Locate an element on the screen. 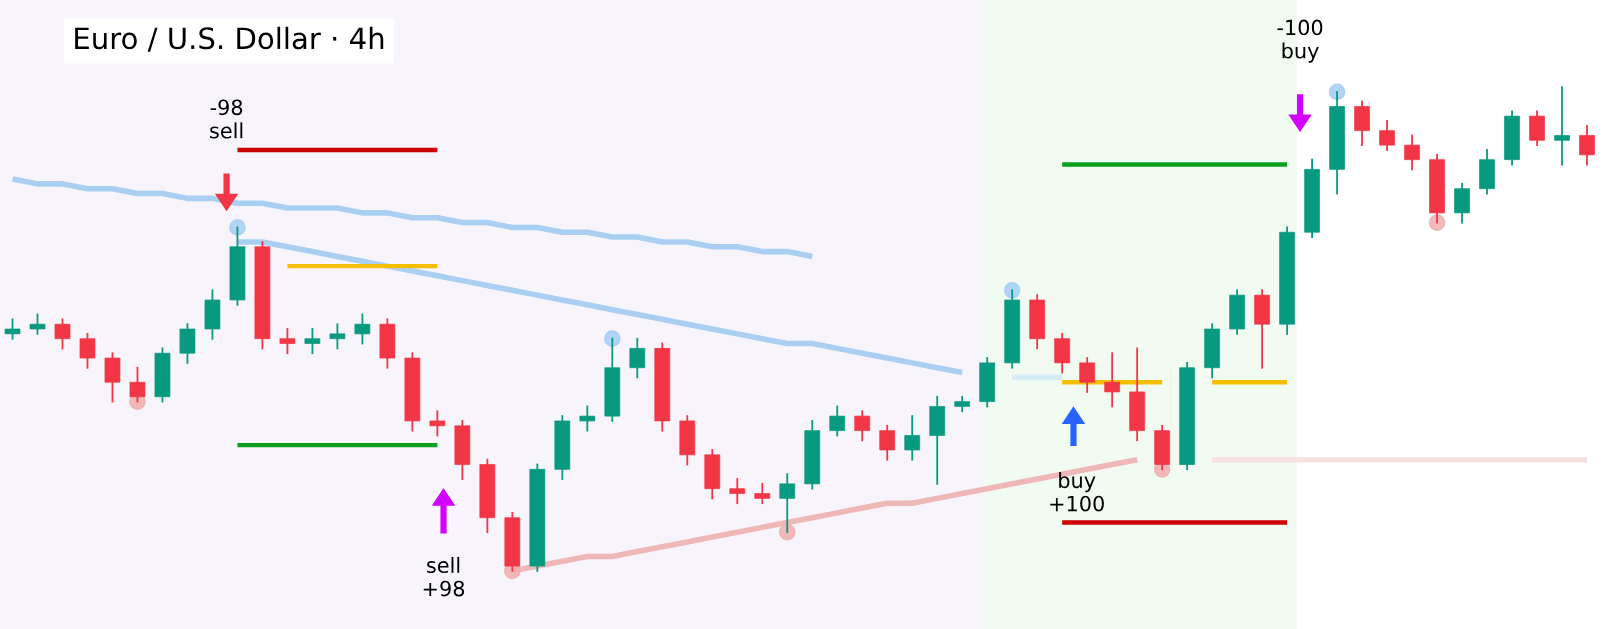 This screenshot has width=1607, height=629. annotation: -98 sell is located at coordinates (226, 119).